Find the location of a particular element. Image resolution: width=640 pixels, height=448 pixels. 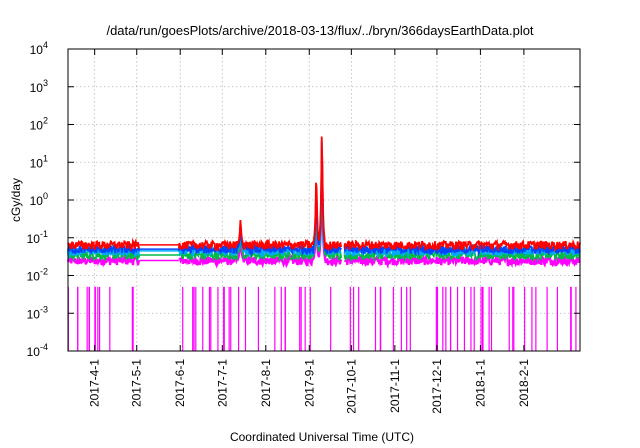

y-tick-label: 10⁰ is located at coordinates (39, 199).